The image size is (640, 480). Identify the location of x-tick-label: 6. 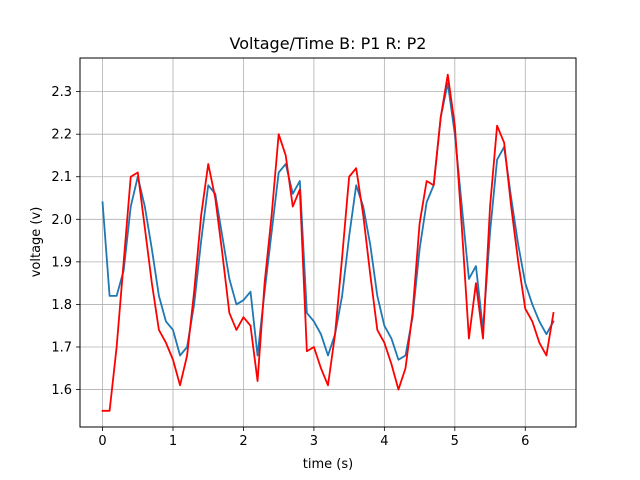
(525, 441).